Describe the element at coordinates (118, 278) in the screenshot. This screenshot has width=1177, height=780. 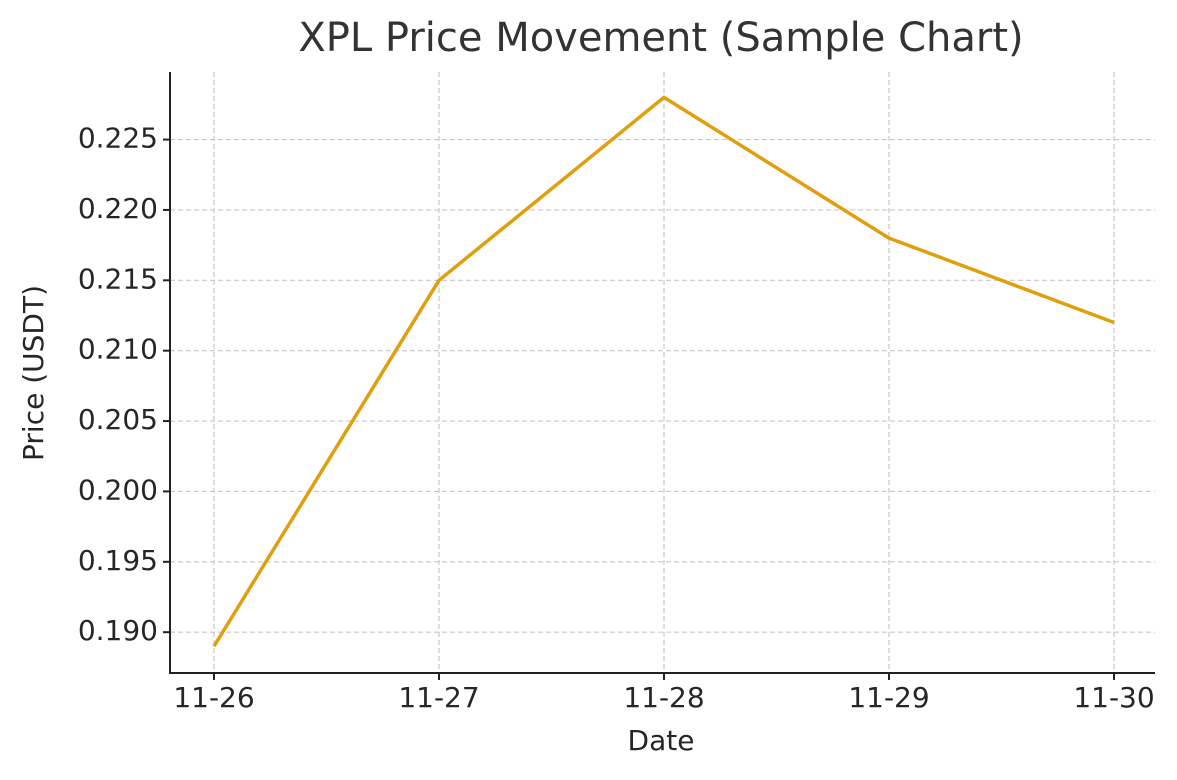
I see `y-tick-label: 0.215` at that location.